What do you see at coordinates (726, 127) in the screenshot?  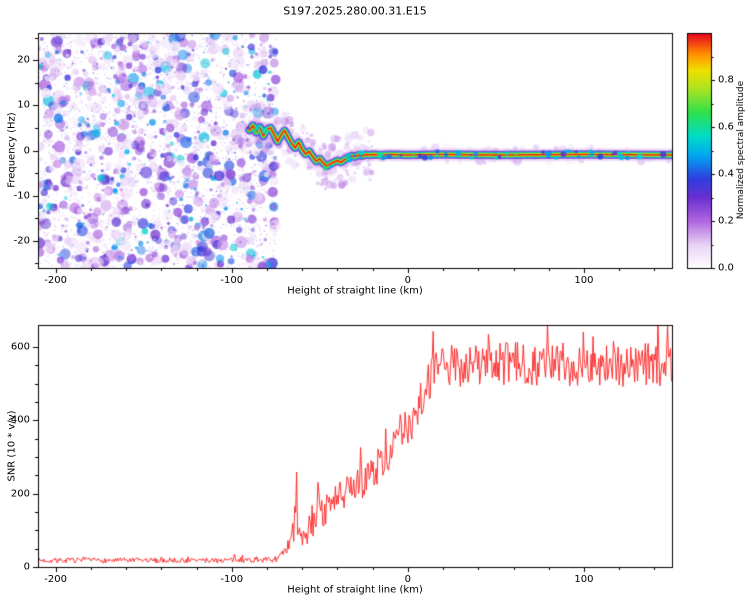 I see `tick-label: 0.6` at bounding box center [726, 127].